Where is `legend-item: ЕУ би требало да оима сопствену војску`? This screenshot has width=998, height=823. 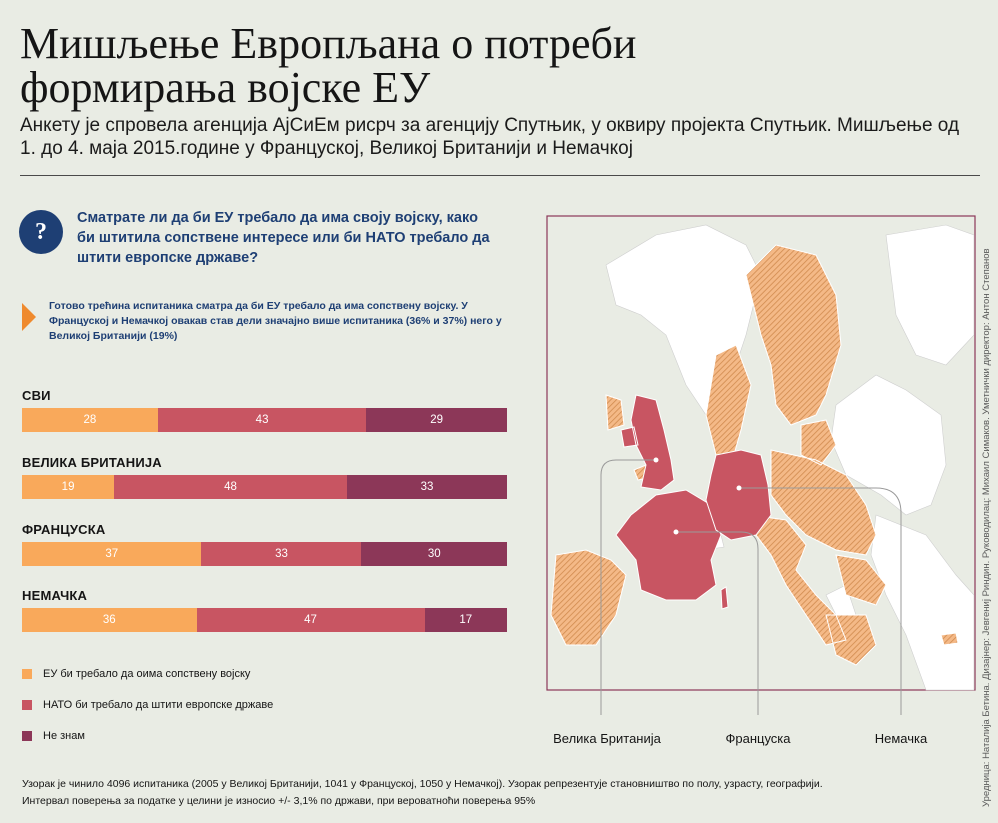 legend-item: ЕУ би требало да оима сопствену војску is located at coordinates (136, 674).